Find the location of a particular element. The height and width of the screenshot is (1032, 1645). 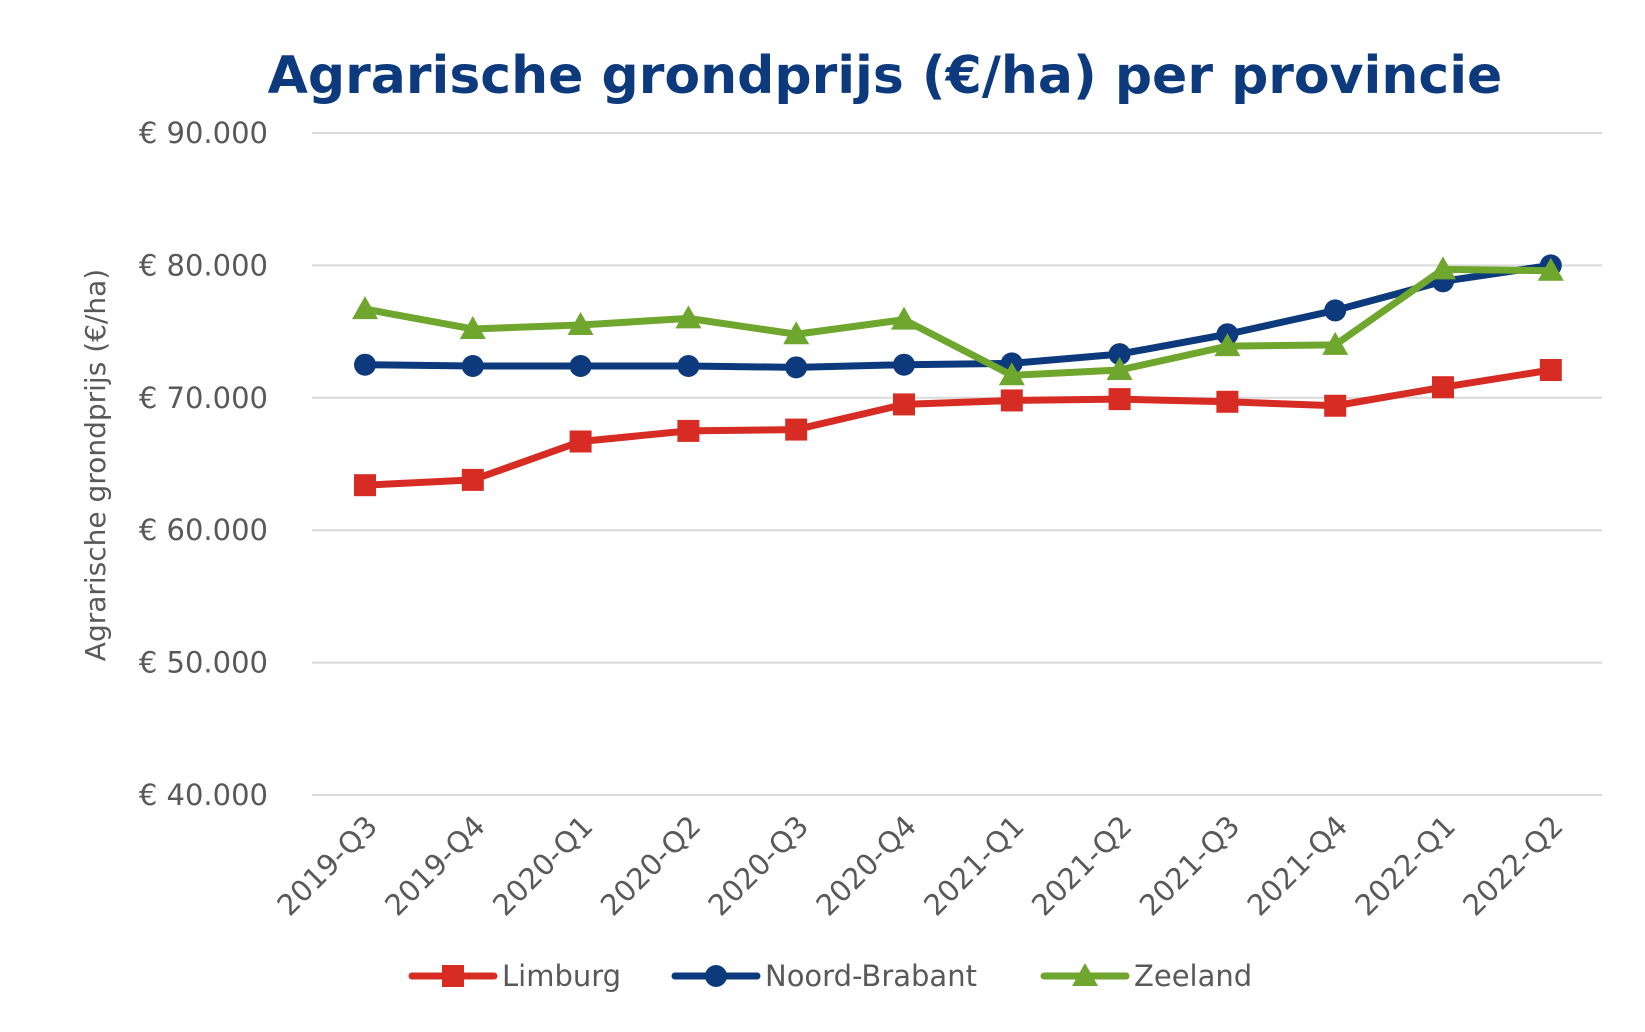

x-tick-label: 2020-Q4 is located at coordinates (866, 866).